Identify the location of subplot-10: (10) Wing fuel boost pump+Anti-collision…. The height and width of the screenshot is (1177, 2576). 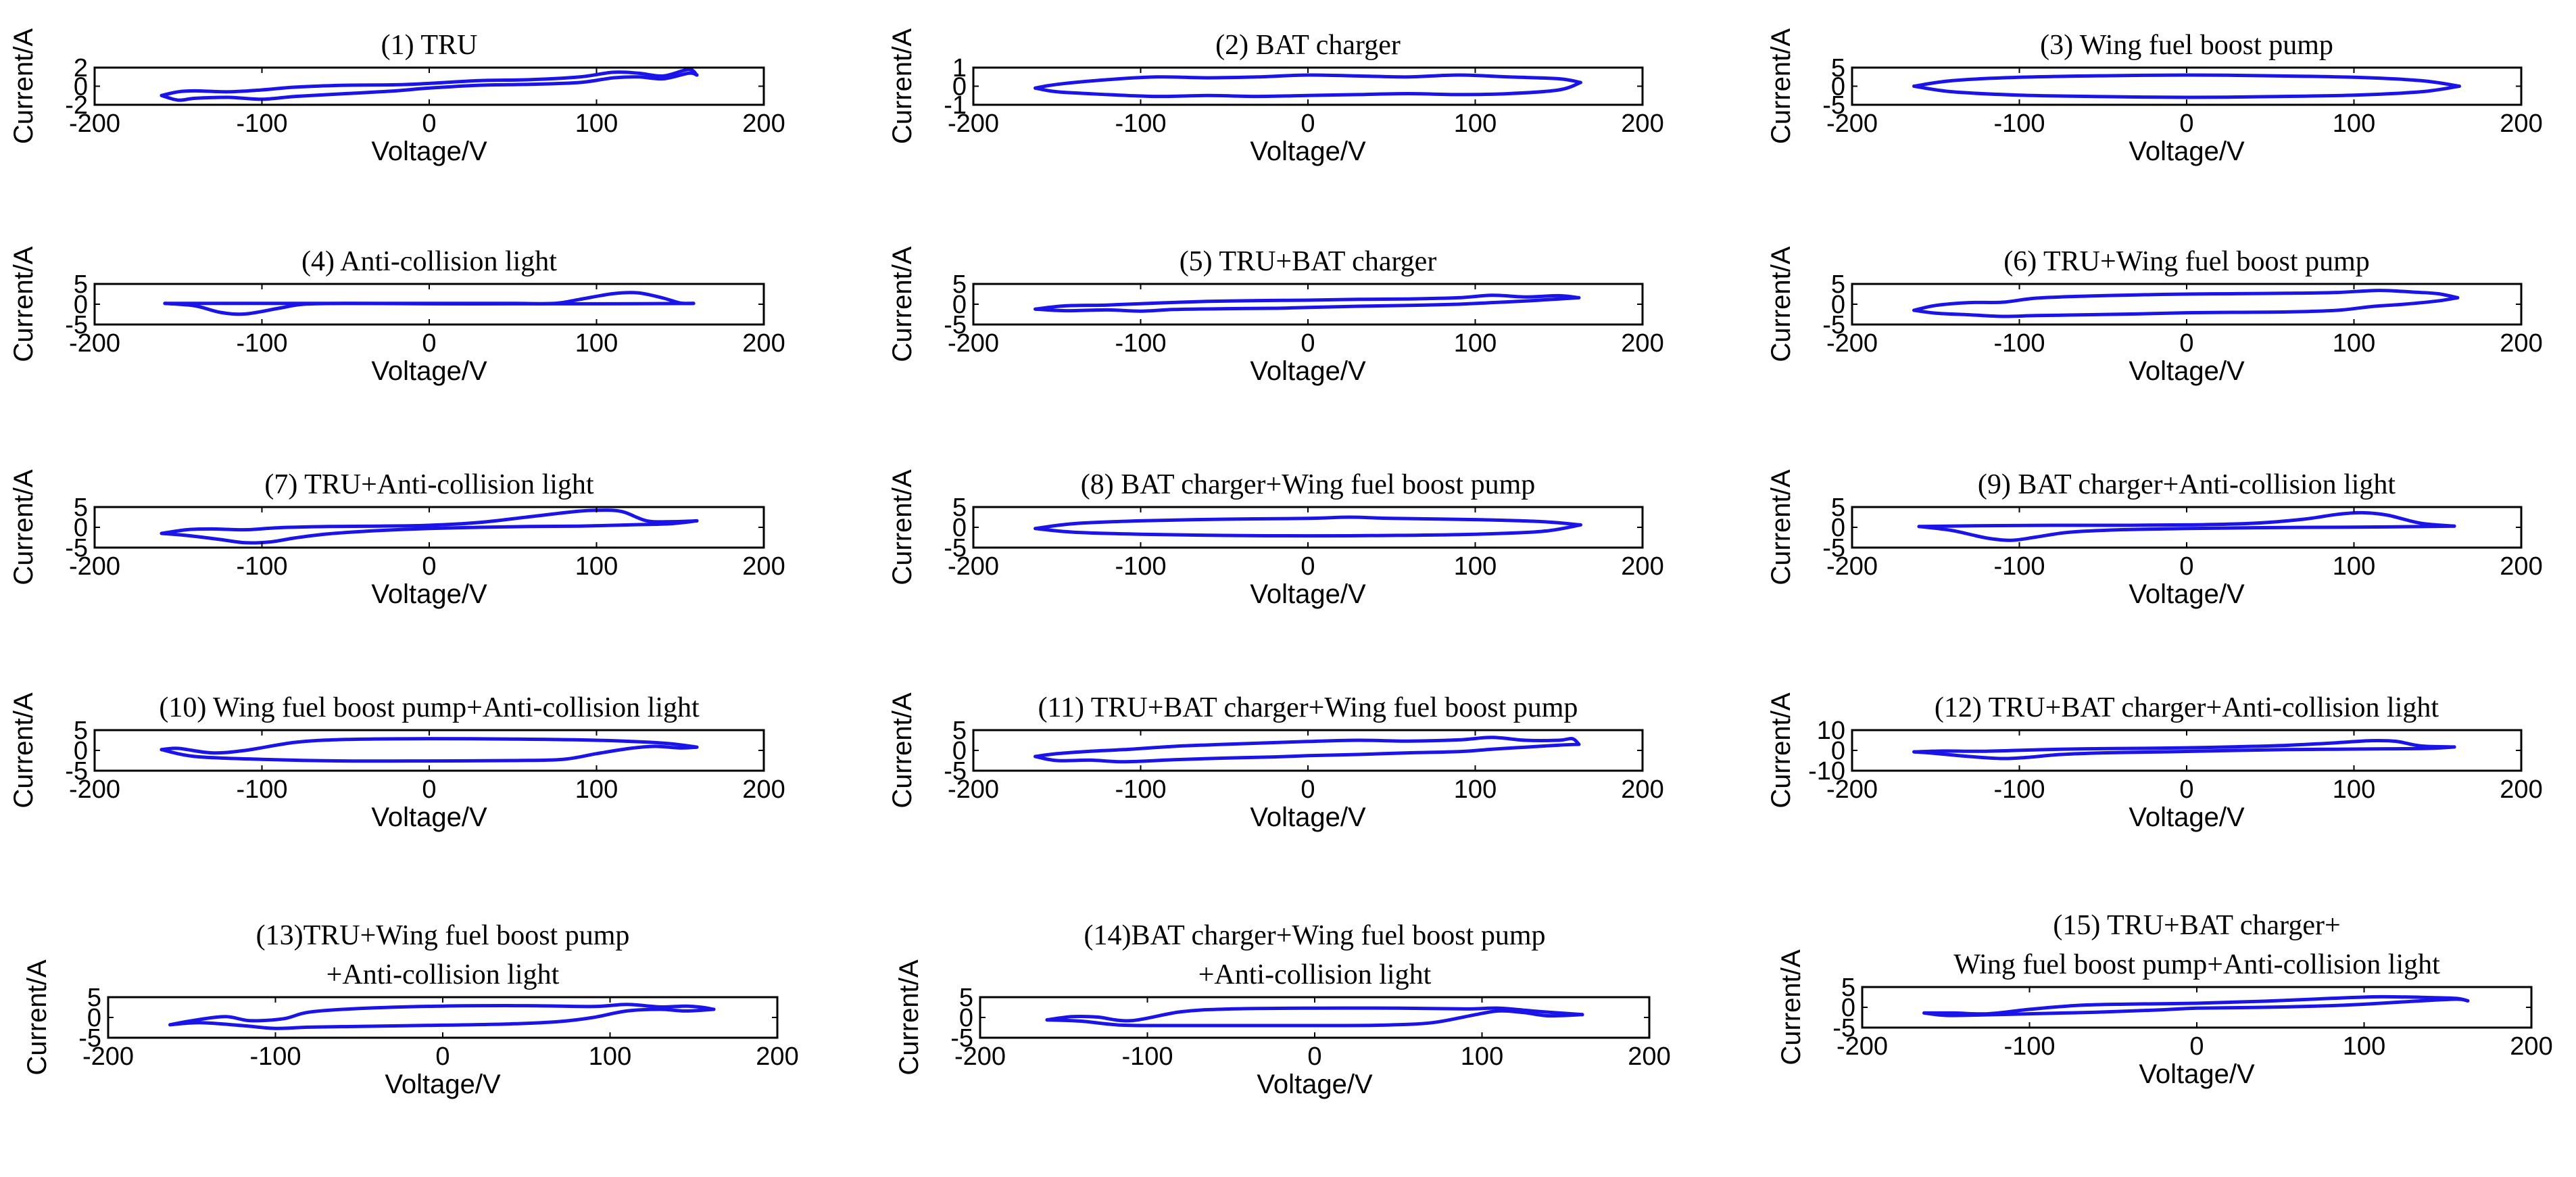
(397, 762).